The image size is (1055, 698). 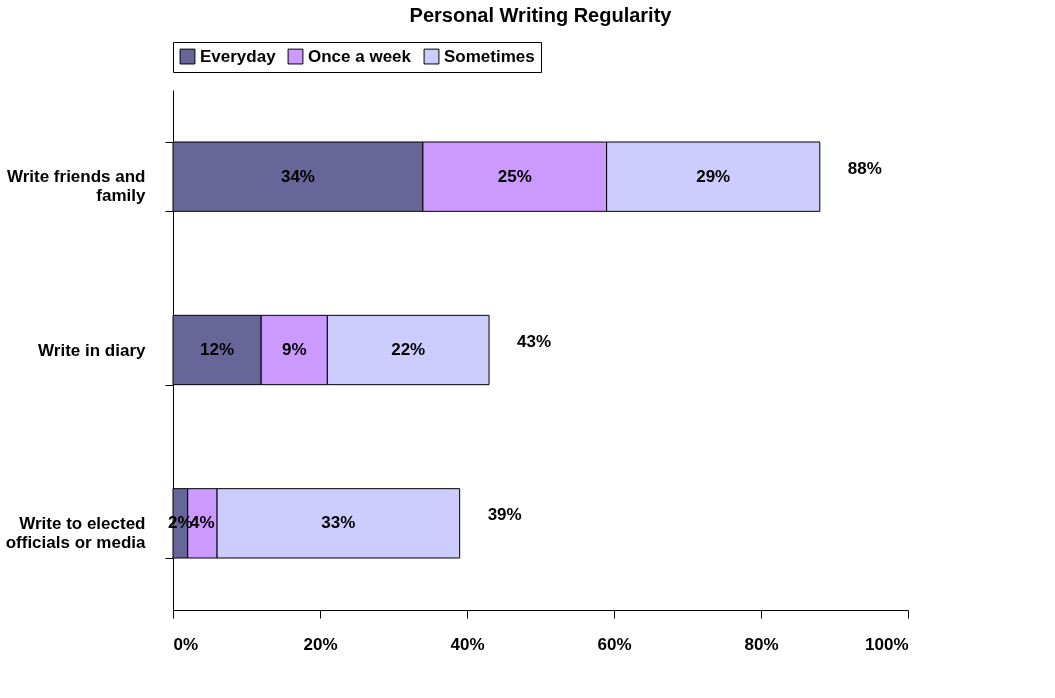 What do you see at coordinates (92, 350) in the screenshot?
I see `y-tick-label: Write in diary` at bounding box center [92, 350].